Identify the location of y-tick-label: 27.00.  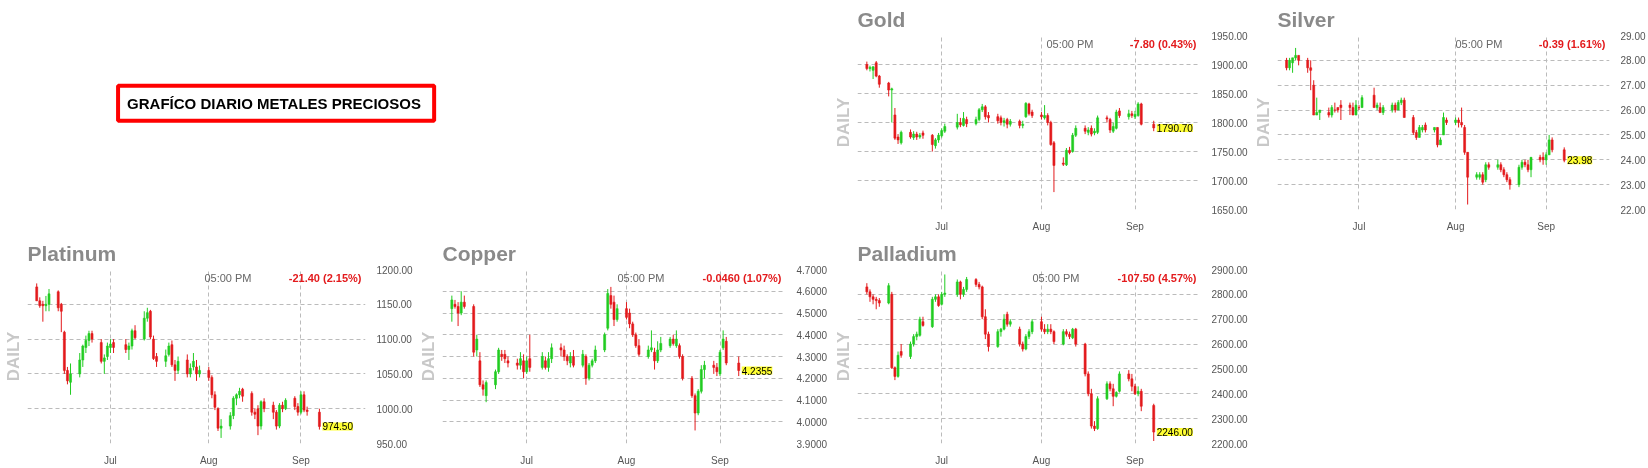
(1633, 86).